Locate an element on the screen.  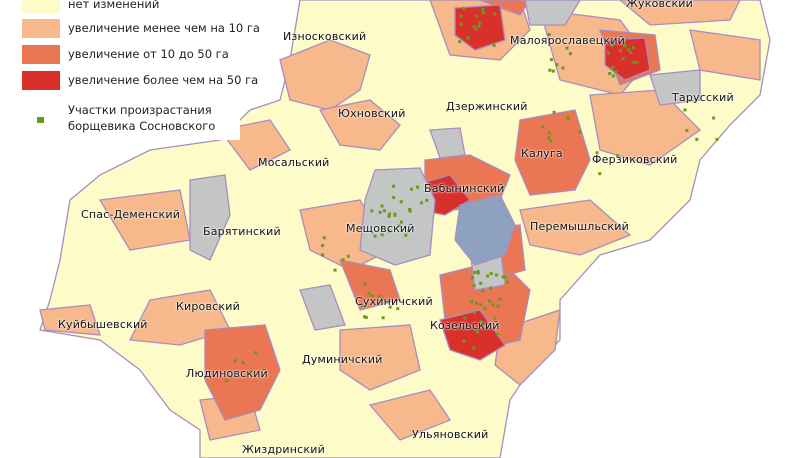
kaluga-city is located at coordinates (485, 230).